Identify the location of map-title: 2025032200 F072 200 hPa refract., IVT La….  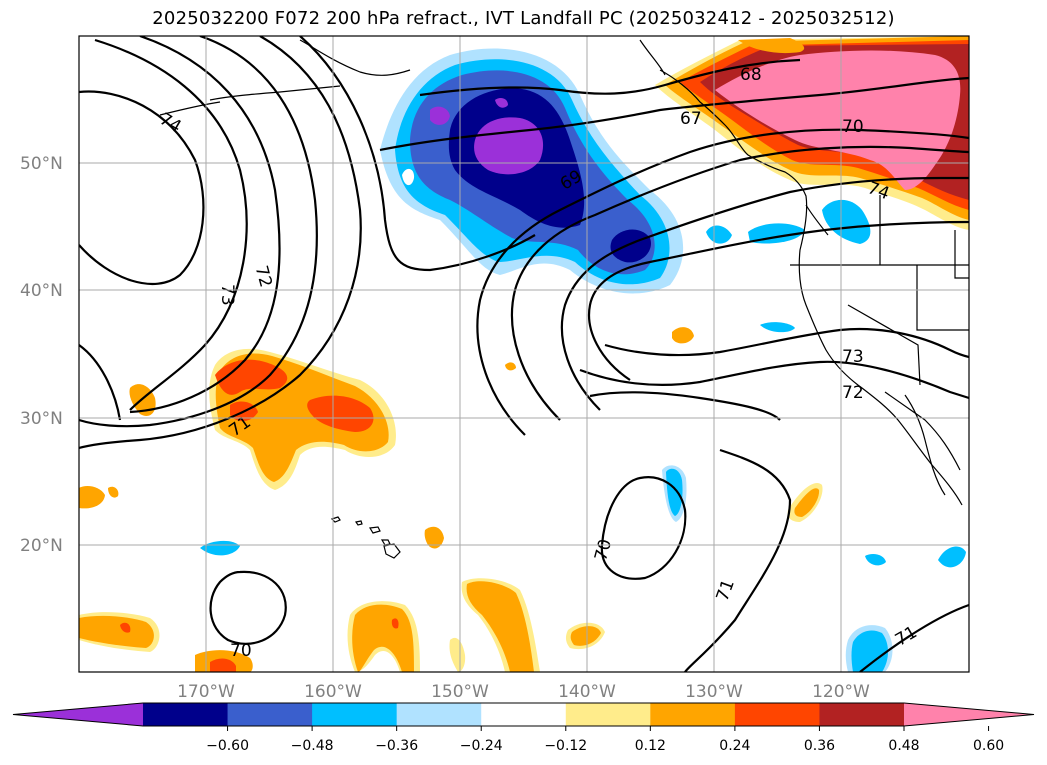
(523, 18).